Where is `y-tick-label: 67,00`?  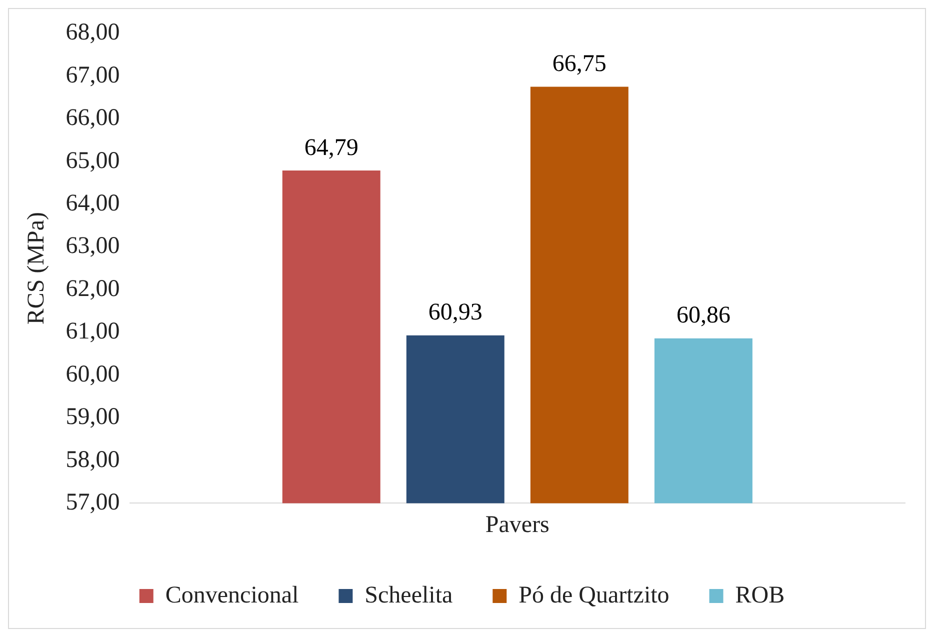
y-tick-label: 67,00 is located at coordinates (93, 75).